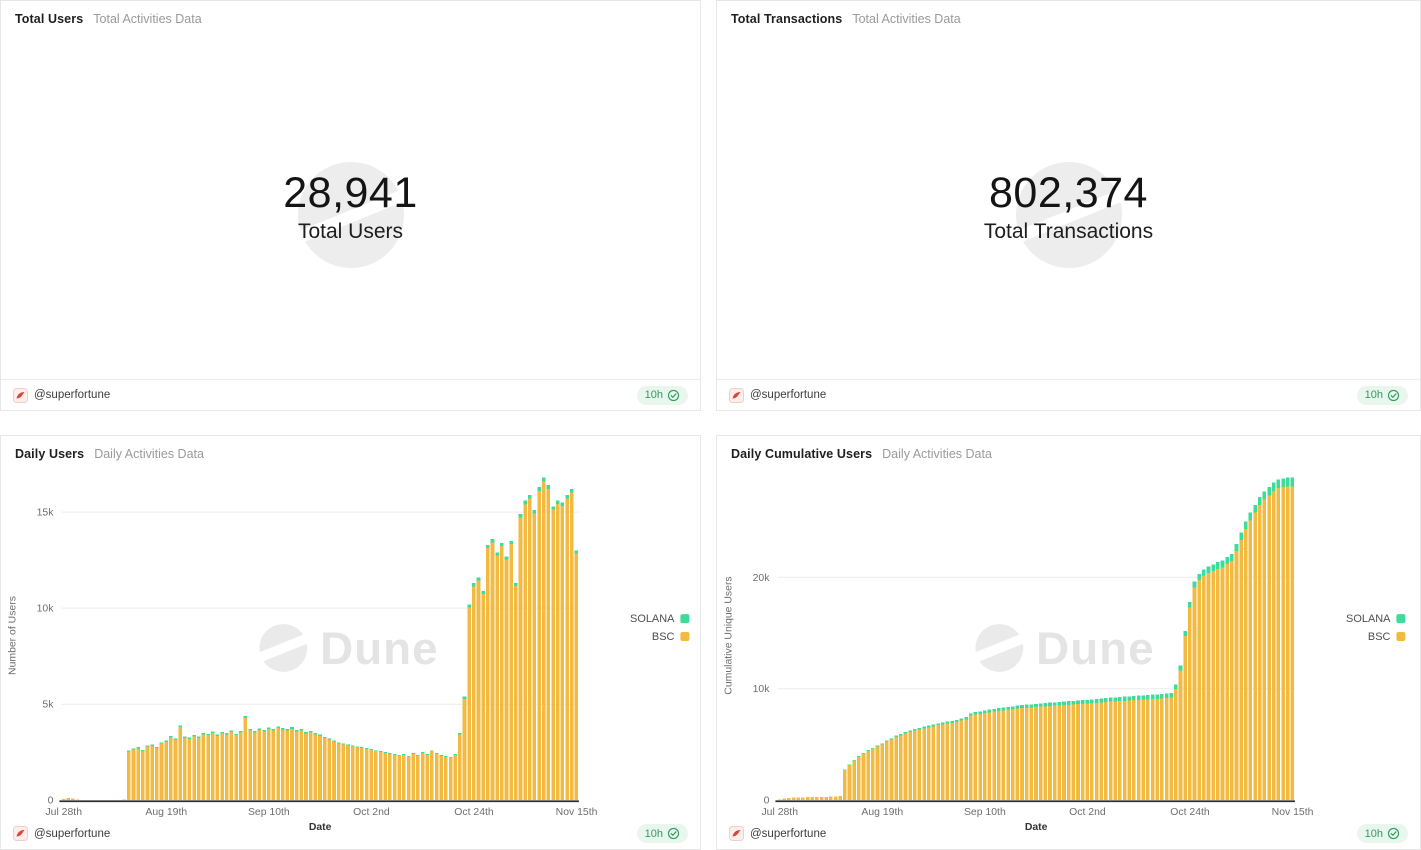 The height and width of the screenshot is (850, 1421). What do you see at coordinates (787, 19) in the screenshot?
I see `panel-title: Total Transactions` at bounding box center [787, 19].